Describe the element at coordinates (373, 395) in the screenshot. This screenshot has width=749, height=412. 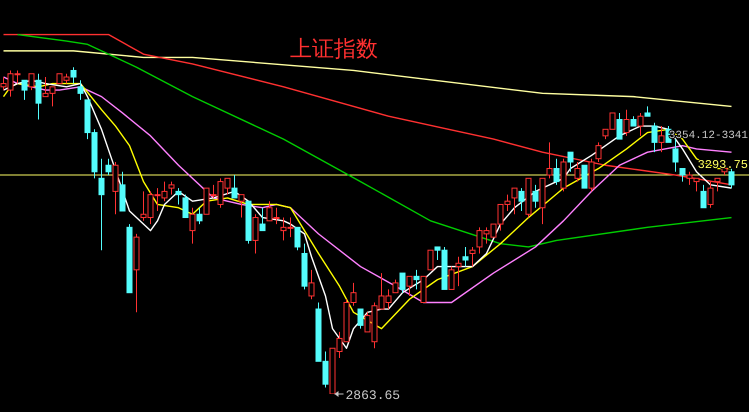
I see `annotation: 2863.65` at that location.